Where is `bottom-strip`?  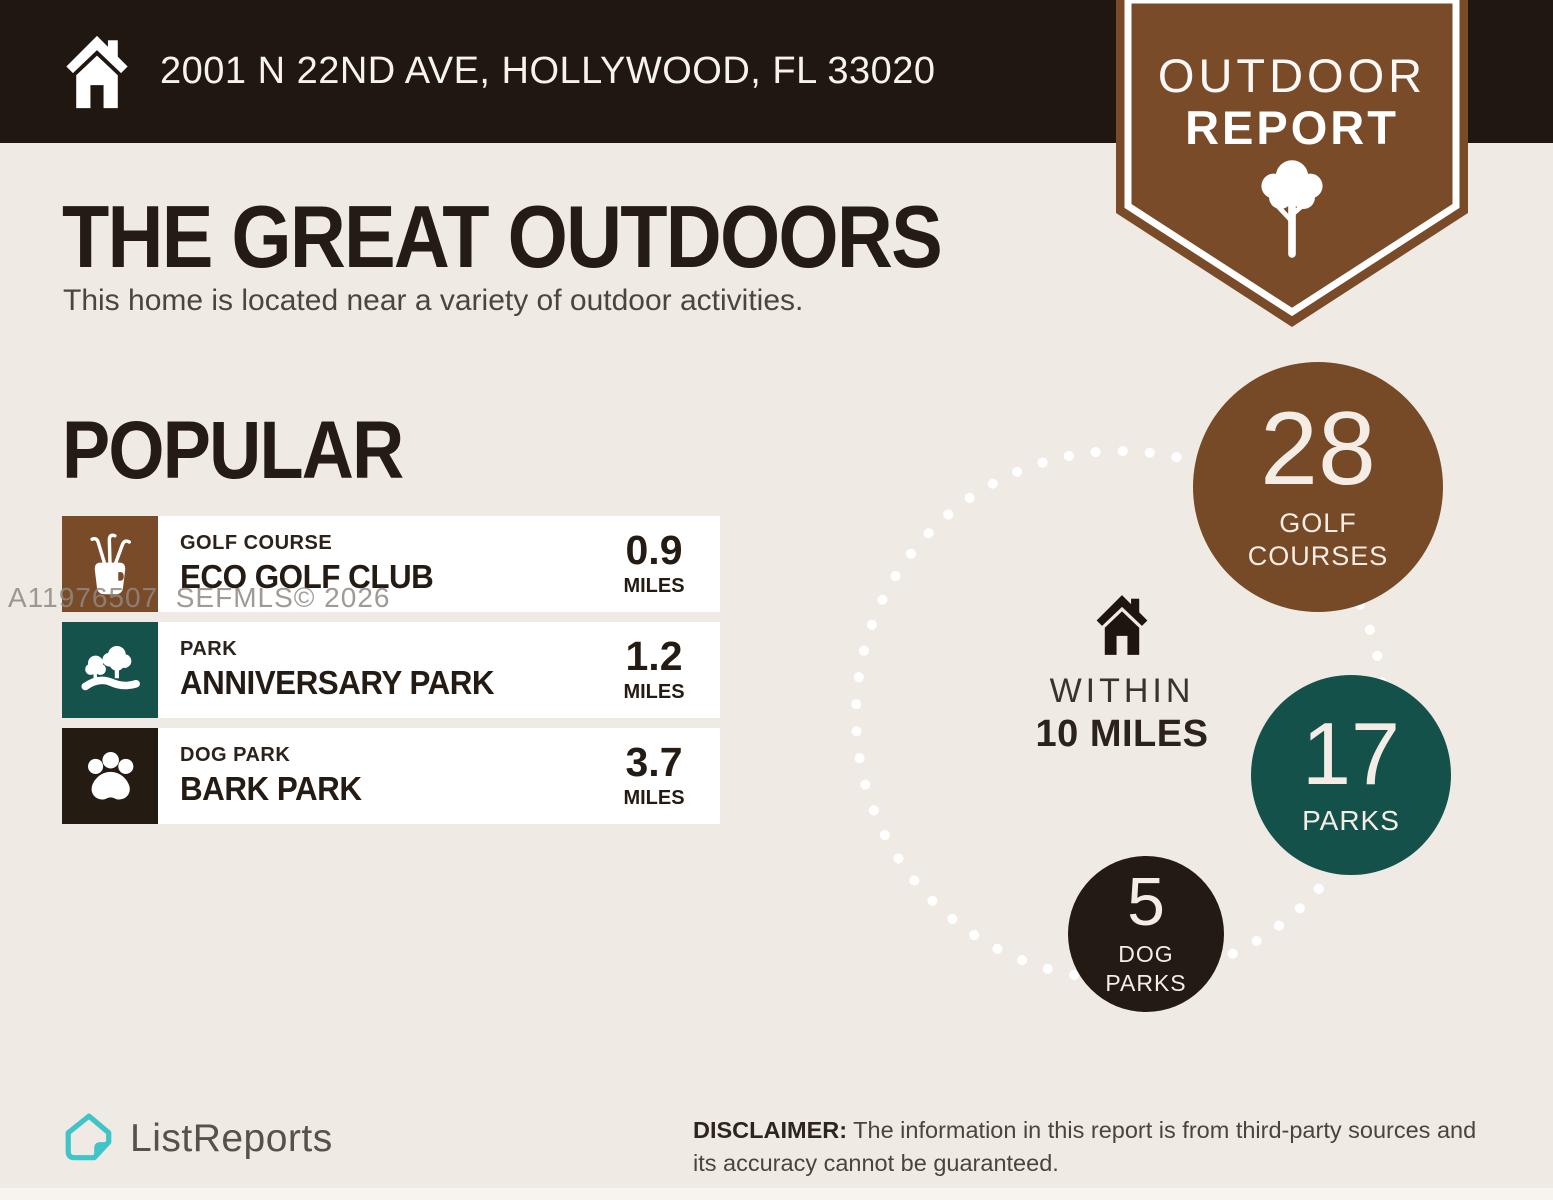
bottom-strip is located at coordinates (776, 1194).